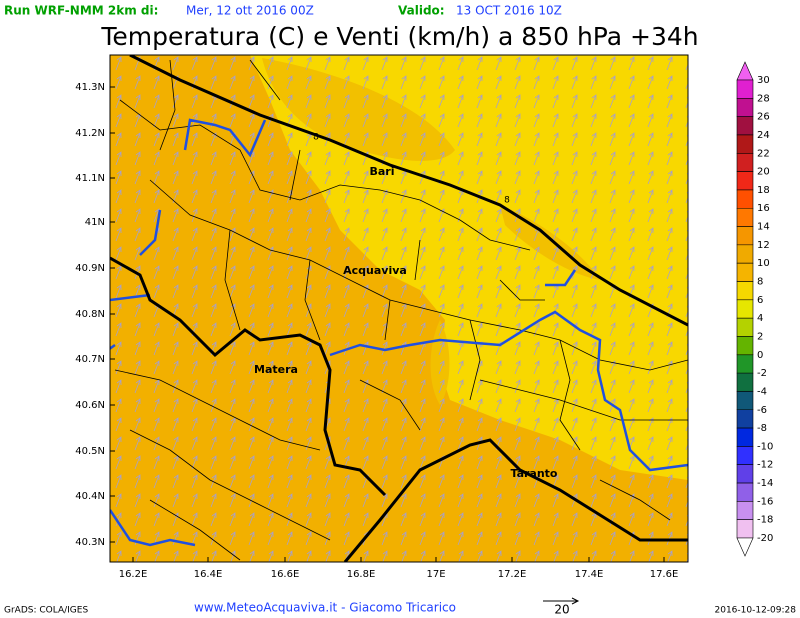 This screenshot has width=800, height=618. I want to click on lat-label: 40.8N, so click(90, 314).